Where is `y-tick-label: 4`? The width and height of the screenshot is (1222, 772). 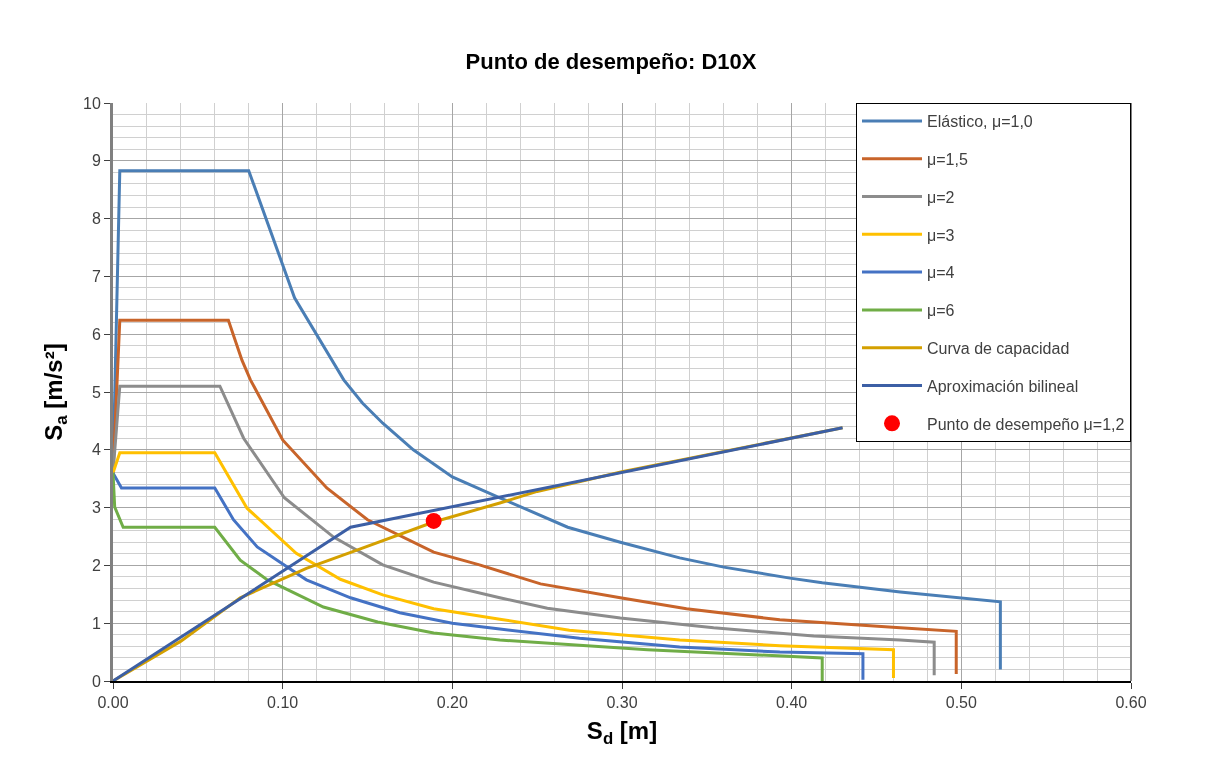
y-tick-label: 4 is located at coordinates (96, 450).